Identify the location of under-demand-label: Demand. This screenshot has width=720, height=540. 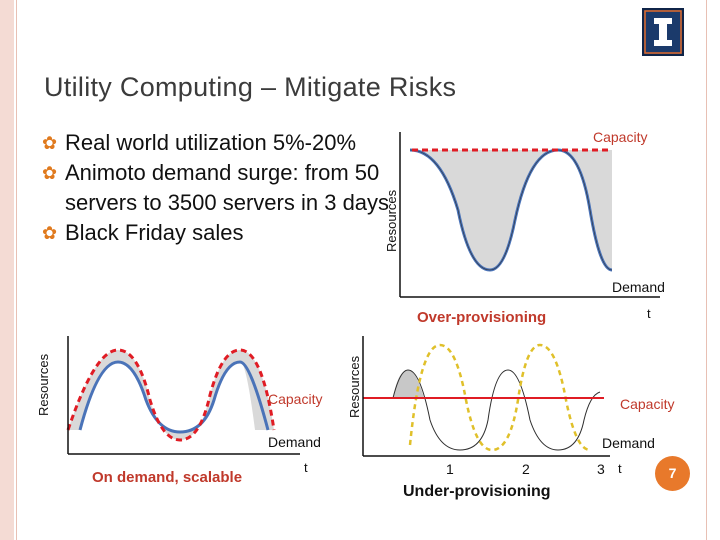
(628, 443).